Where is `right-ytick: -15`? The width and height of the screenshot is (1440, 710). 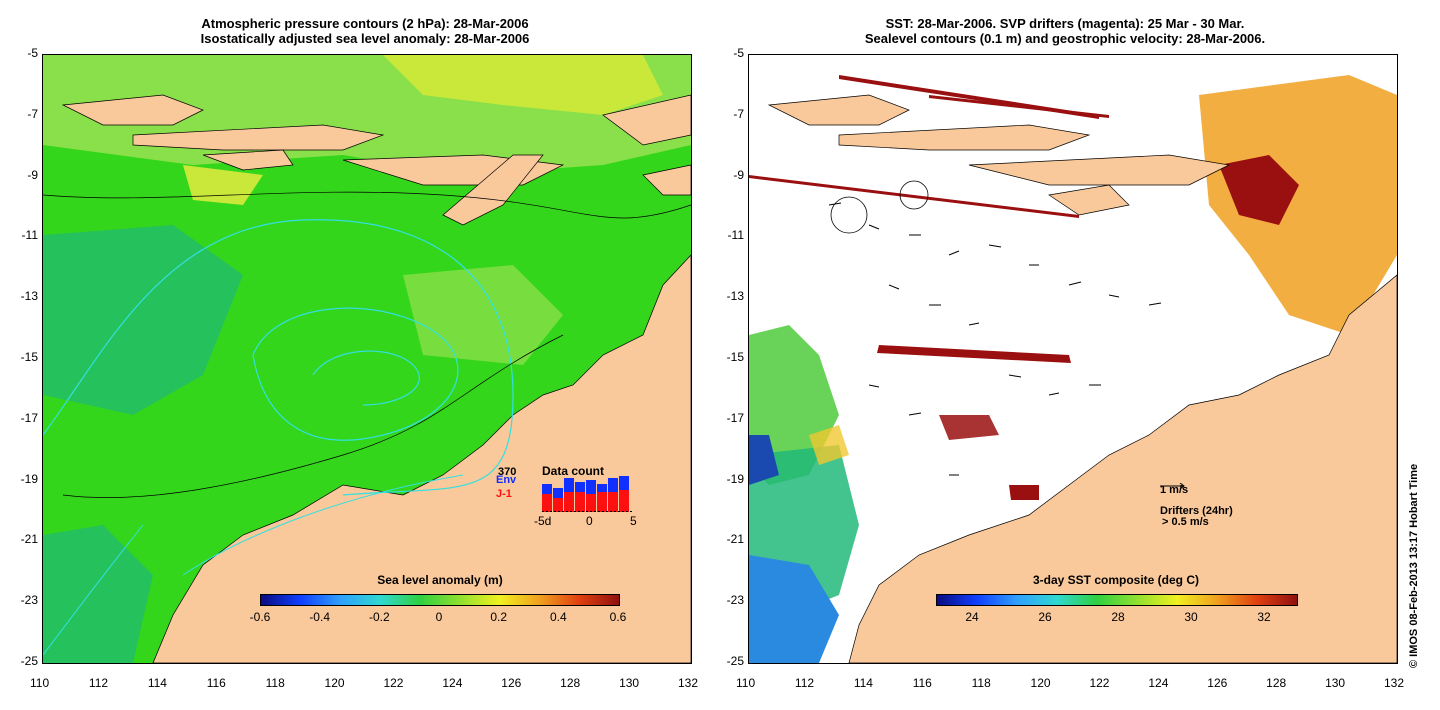
right-ytick: -15 is located at coordinates (735, 357).